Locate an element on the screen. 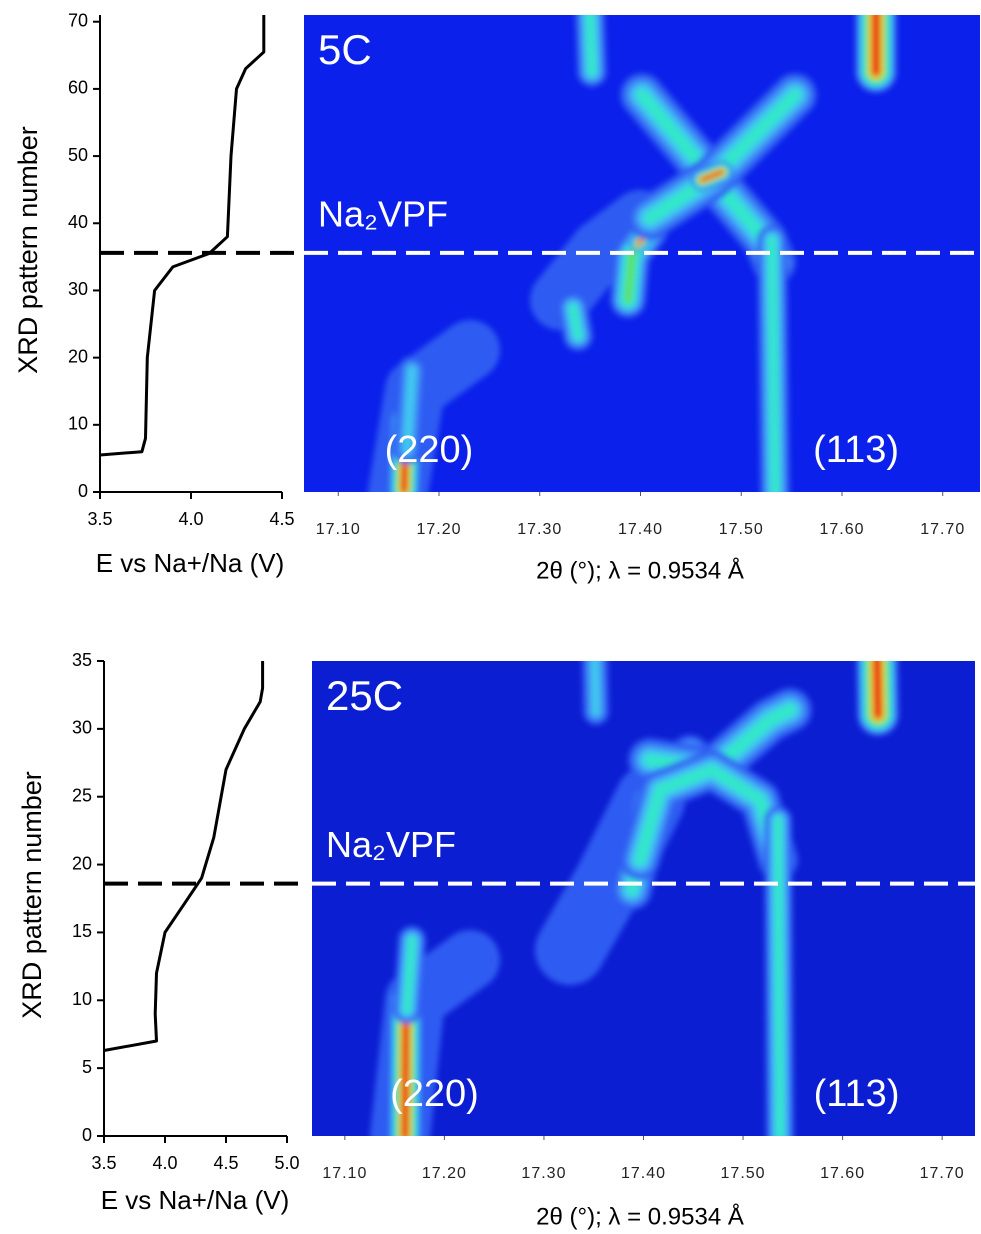  y-tick-label: 15 is located at coordinates (82, 931).